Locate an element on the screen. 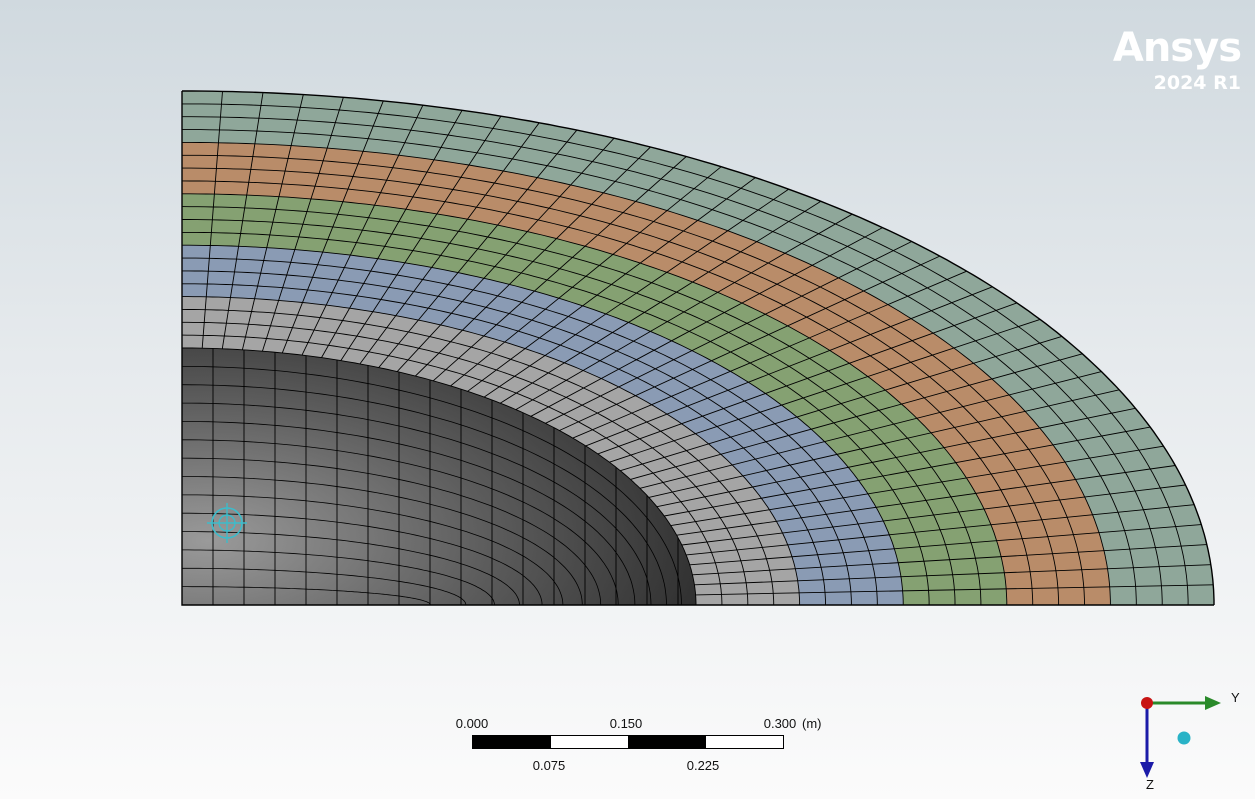  triad is located at coordinates (1180, 737).